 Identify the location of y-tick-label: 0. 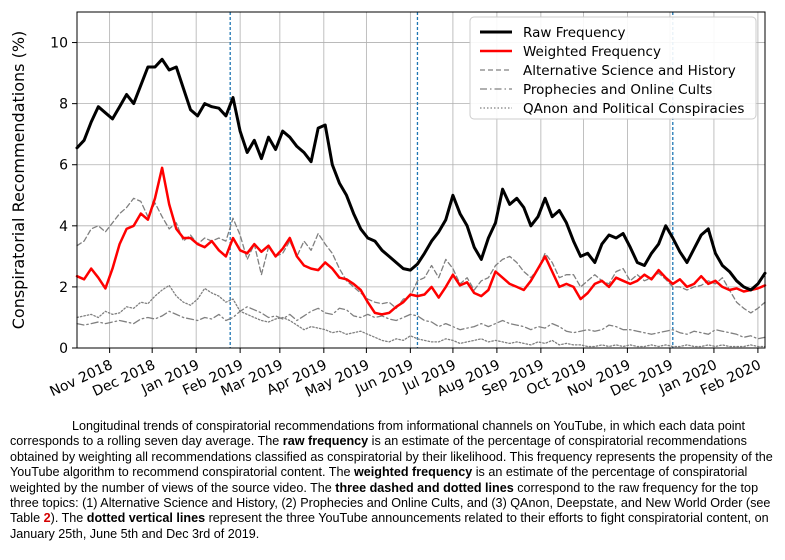
(63, 349).